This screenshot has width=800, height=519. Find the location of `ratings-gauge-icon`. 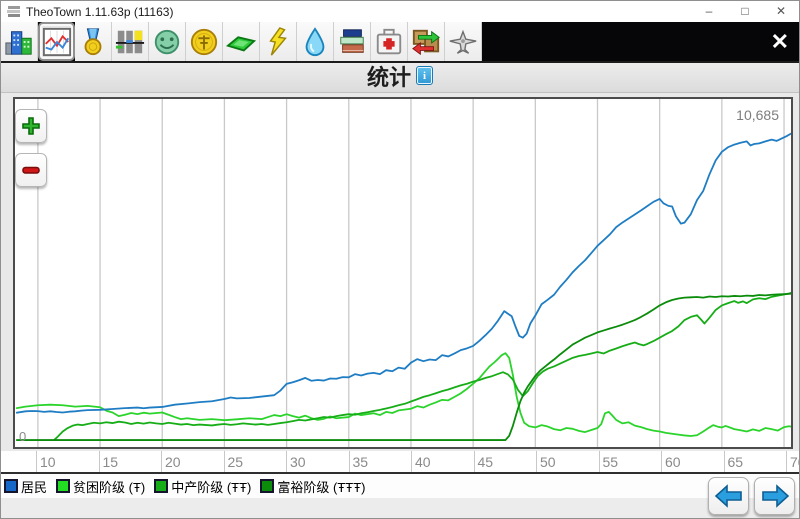

ratings-gauge-icon is located at coordinates (130, 41).